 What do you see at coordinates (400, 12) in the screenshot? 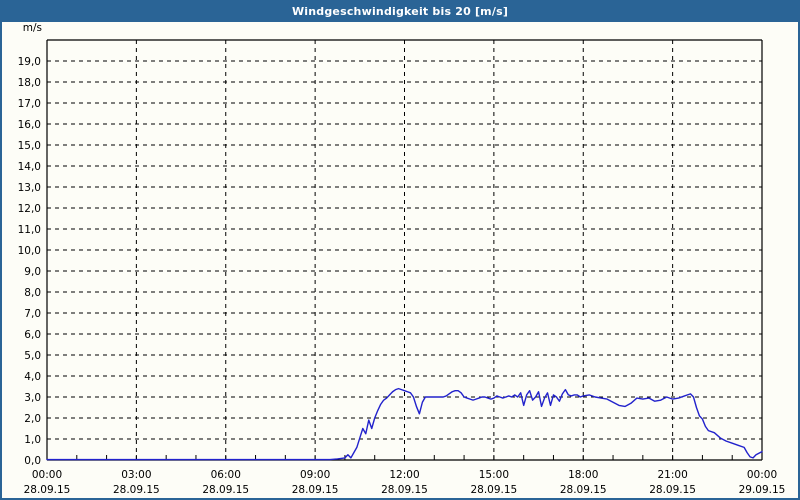
I see `window-title: Windgeschwindigkeit bis 20 [m/s]` at bounding box center [400, 12].